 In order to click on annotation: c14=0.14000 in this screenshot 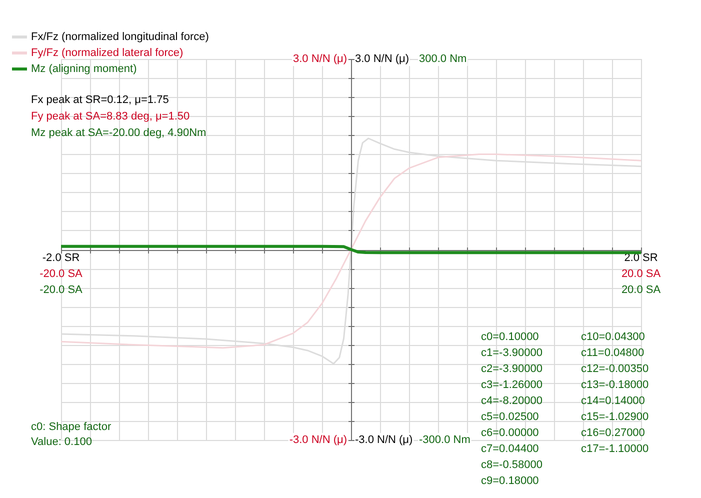, I will do `click(613, 401)`.